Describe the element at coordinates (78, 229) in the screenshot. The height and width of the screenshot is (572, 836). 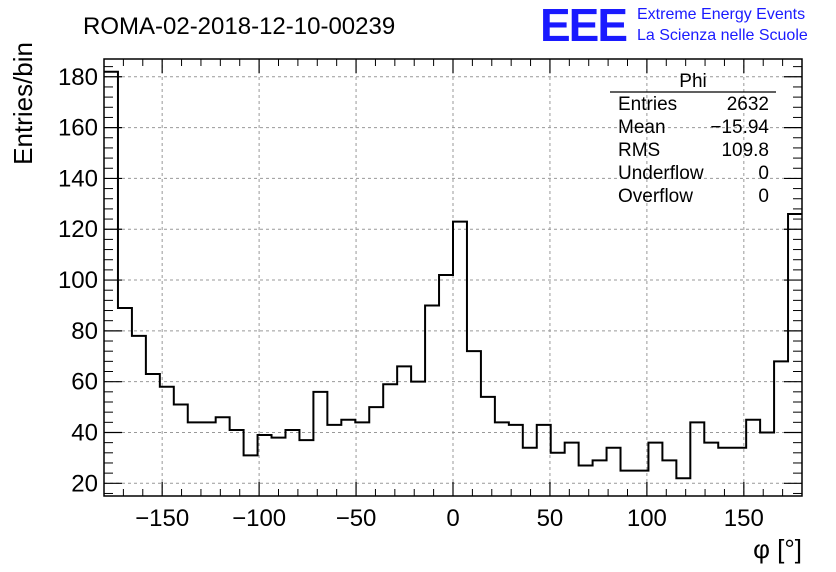
I see `y-tick-label: 120` at that location.